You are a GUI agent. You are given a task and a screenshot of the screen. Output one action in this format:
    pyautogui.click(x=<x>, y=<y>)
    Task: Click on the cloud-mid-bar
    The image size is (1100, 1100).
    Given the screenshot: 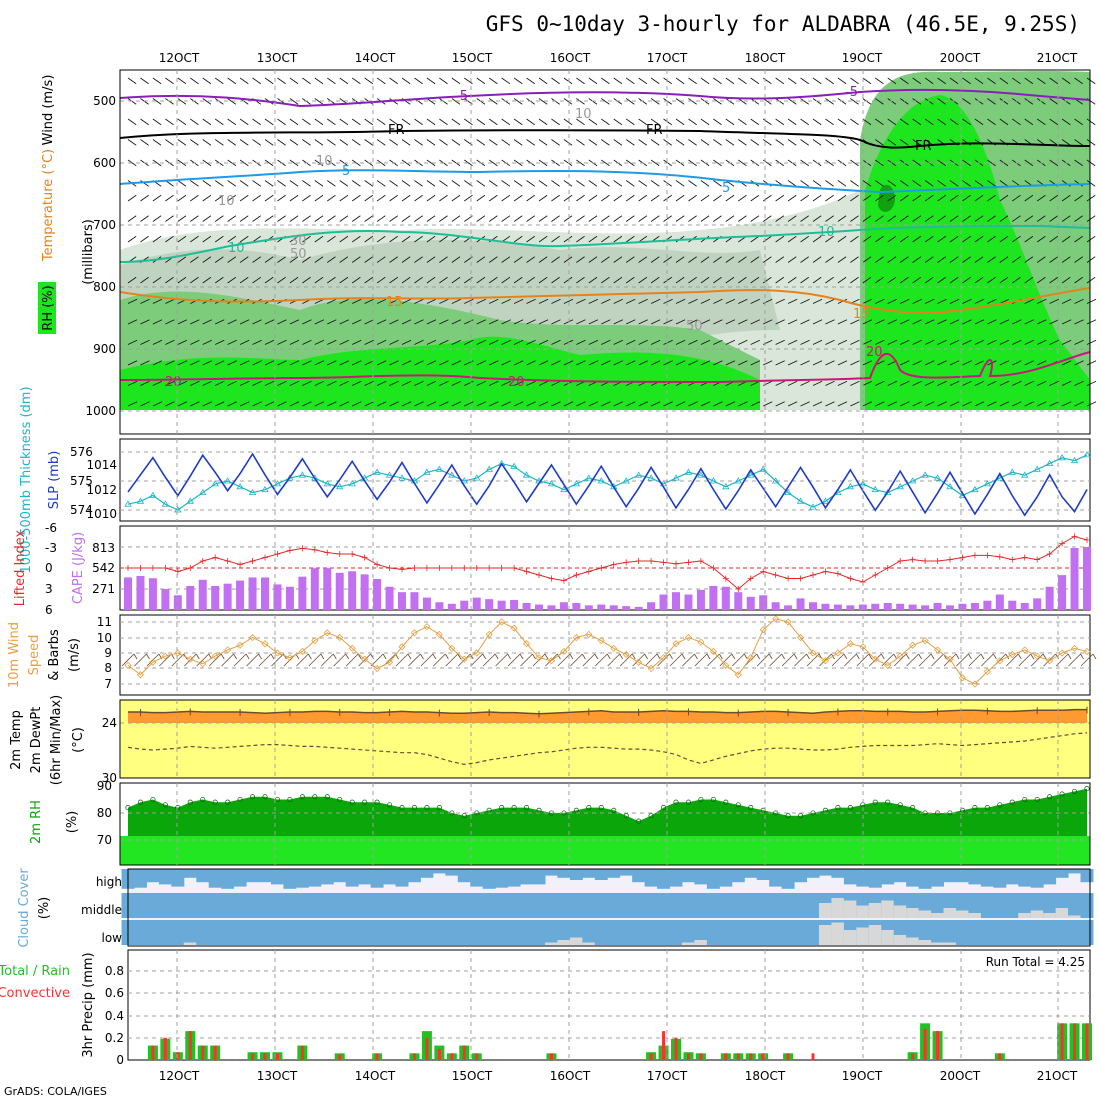 What is the action you would take?
    pyautogui.click(x=900, y=911)
    